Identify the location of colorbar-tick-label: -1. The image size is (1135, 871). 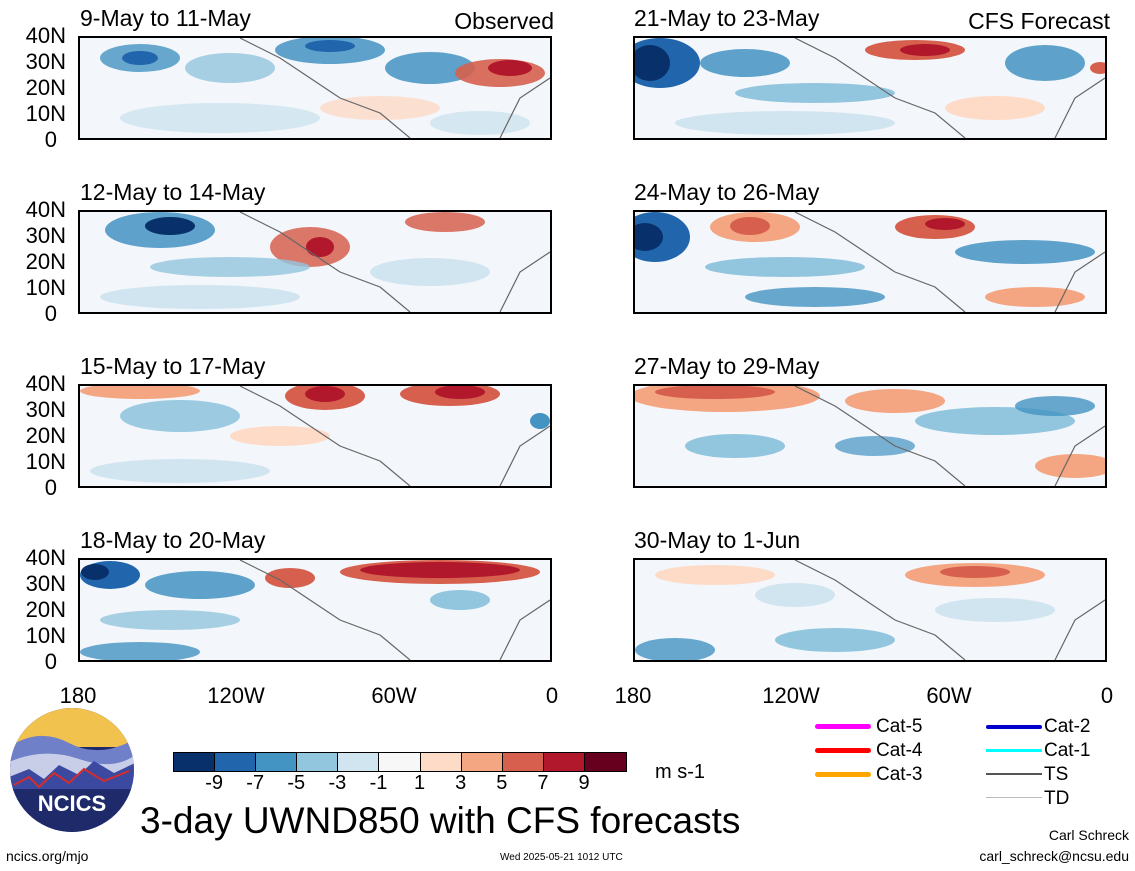
(378, 783).